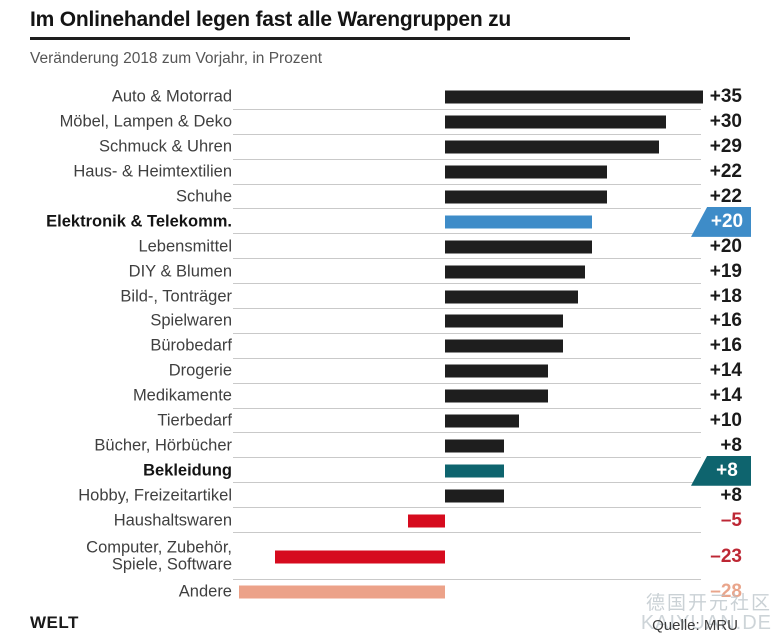 The height and width of the screenshot is (643, 780). I want to click on category-label: Tierbedarf, so click(194, 420).